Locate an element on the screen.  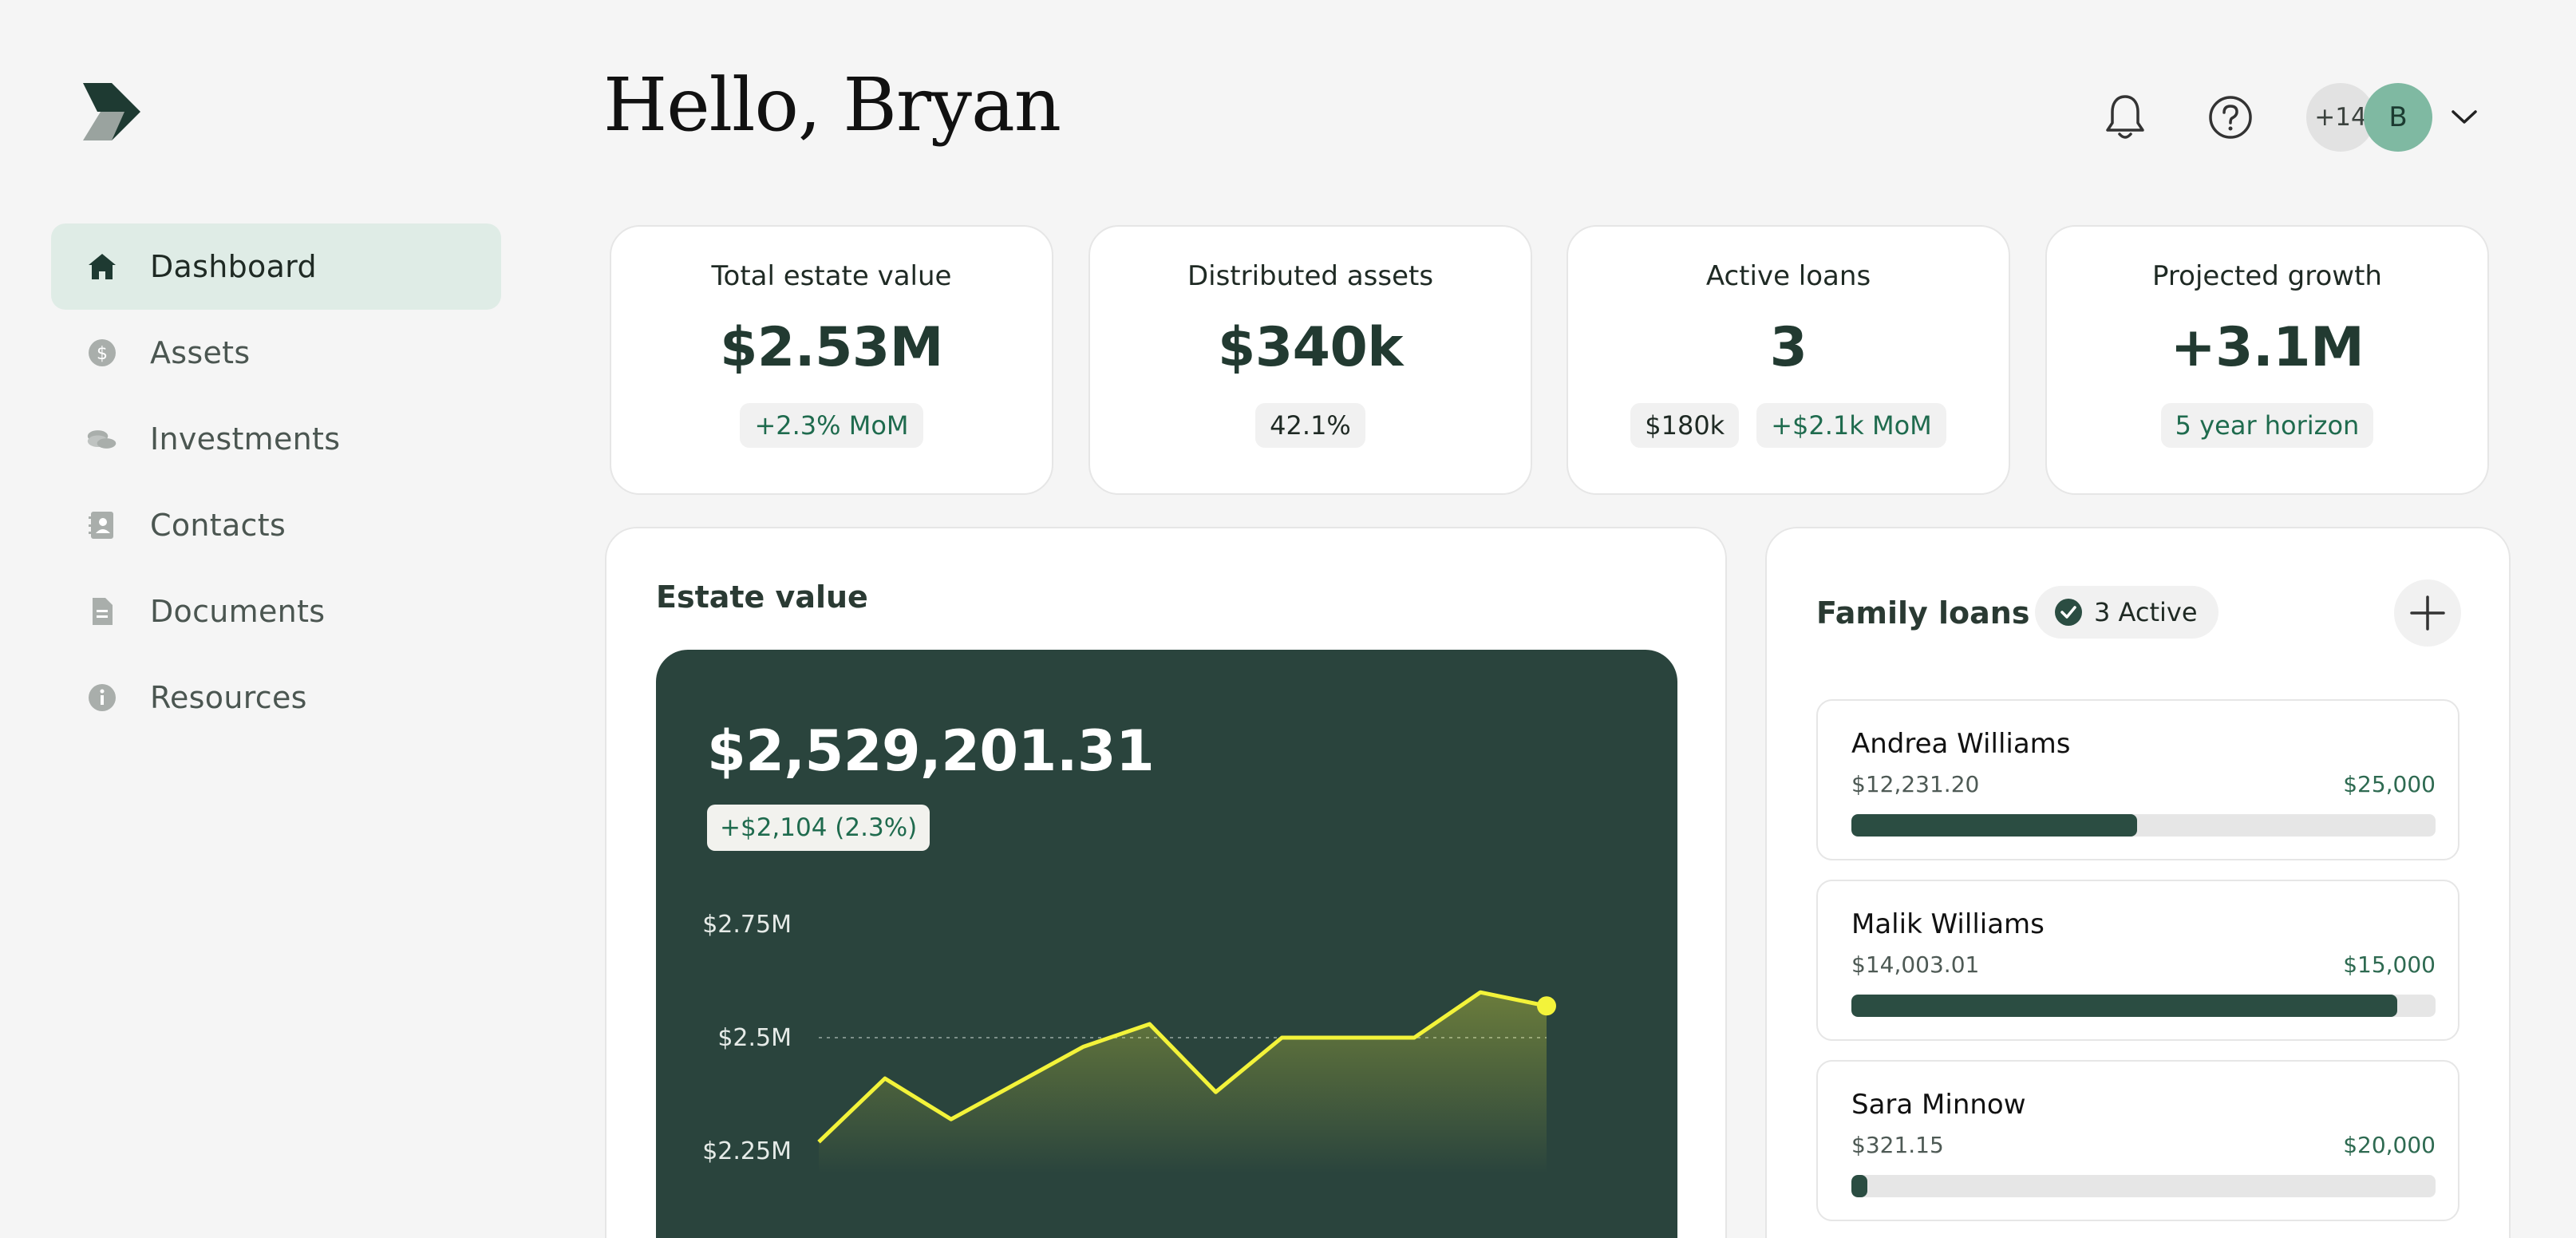
y-tick-label: $2.75M is located at coordinates (747, 925).